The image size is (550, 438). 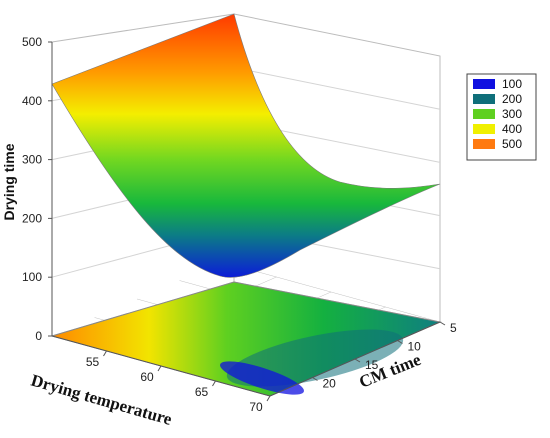 I want to click on z-tick-label: 200, so click(x=32, y=218).